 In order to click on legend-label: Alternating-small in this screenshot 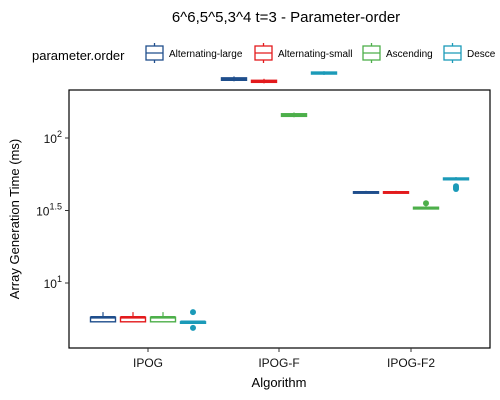, I will do `click(315, 54)`.